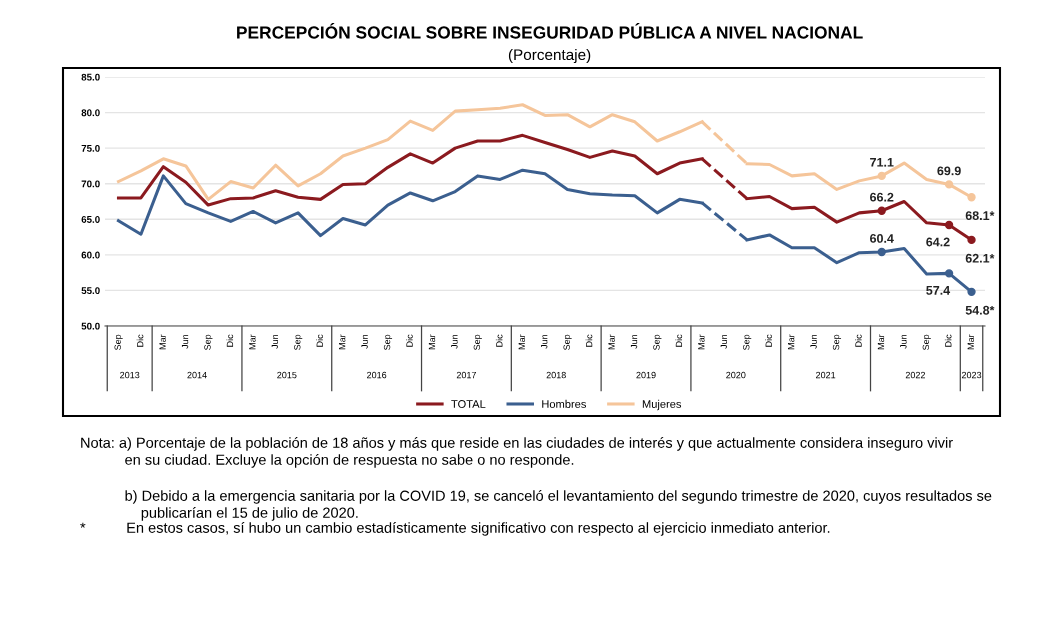  What do you see at coordinates (826, 375) in the screenshot?
I see `text: 2021` at bounding box center [826, 375].